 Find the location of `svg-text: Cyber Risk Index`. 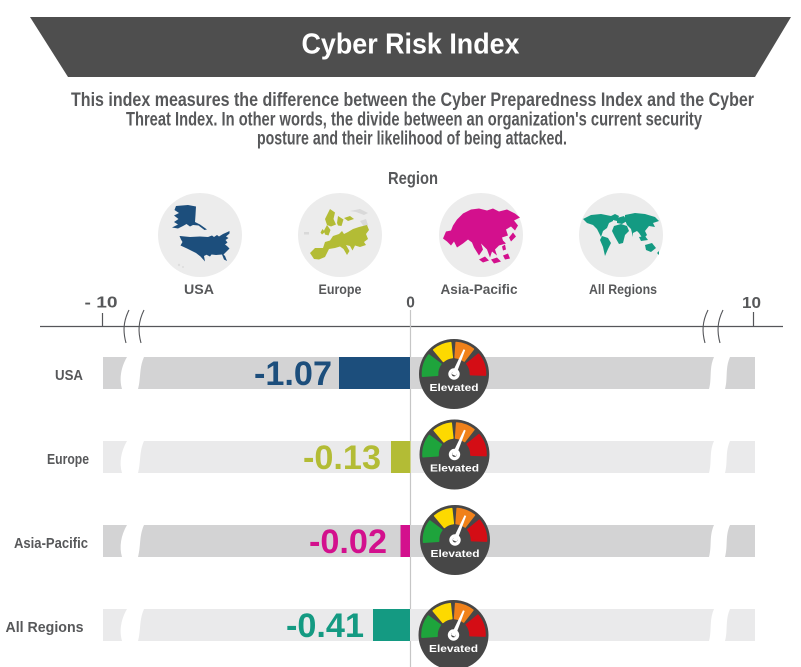

svg-text: Cyber Risk Index is located at coordinates (411, 45).